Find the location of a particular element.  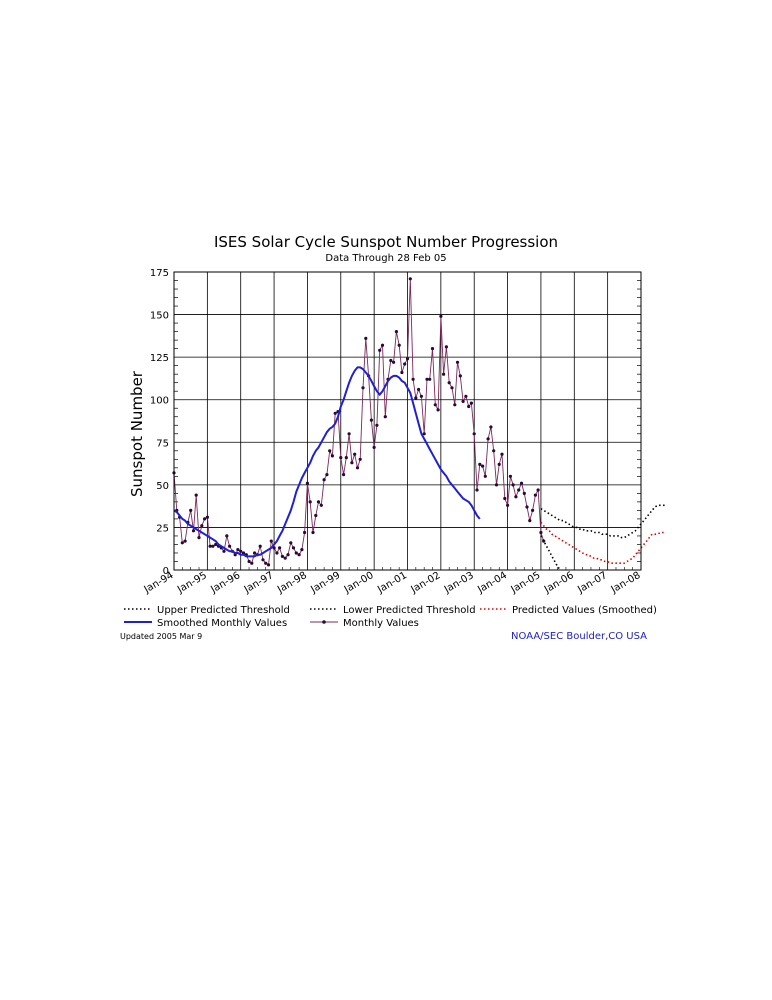

x-tick-label: Jan-05 is located at coordinates (526, 583).